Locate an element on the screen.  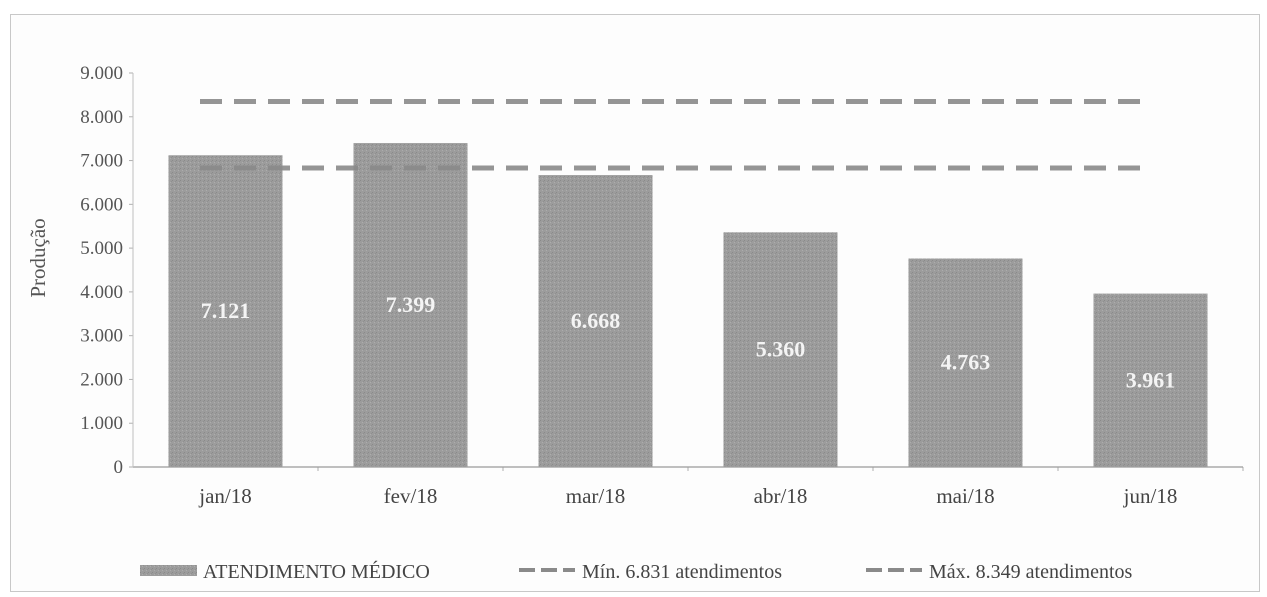
x-axis-ticks: jan/18 fev/18 mar/18 abr/18 mai/18 jun/18 is located at coordinates (721, 487).